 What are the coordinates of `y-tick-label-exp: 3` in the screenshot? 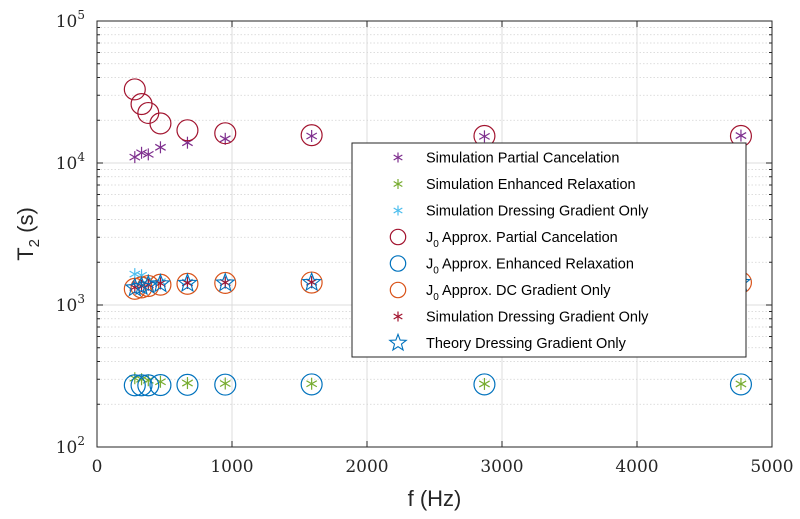 It's located at (81, 299).